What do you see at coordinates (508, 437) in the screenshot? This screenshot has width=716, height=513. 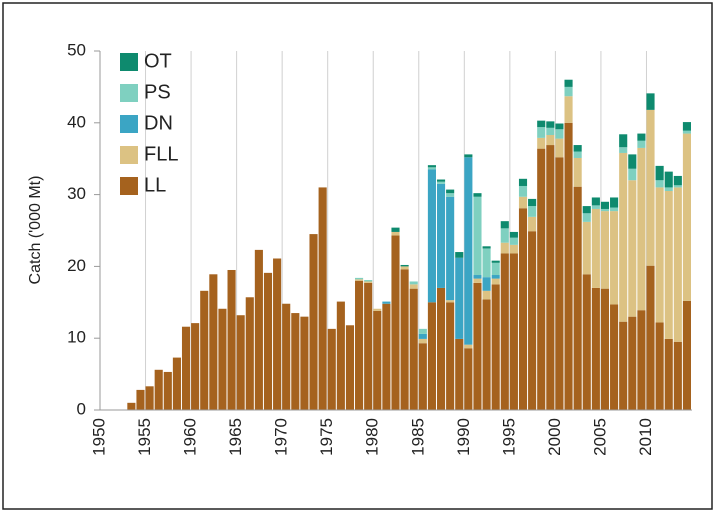 I see `x-tick-label: 1995` at bounding box center [508, 437].